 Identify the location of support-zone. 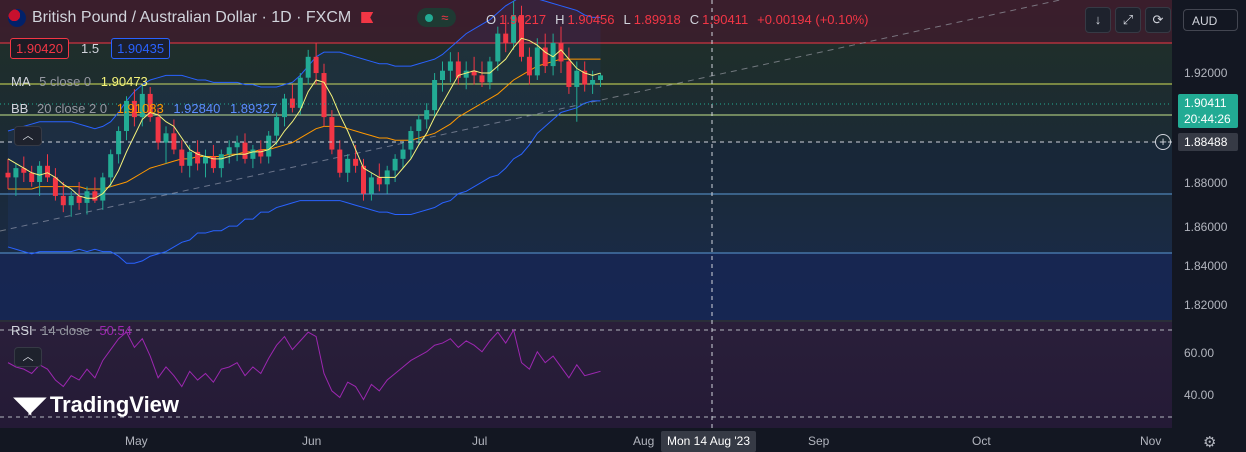
(586, 168).